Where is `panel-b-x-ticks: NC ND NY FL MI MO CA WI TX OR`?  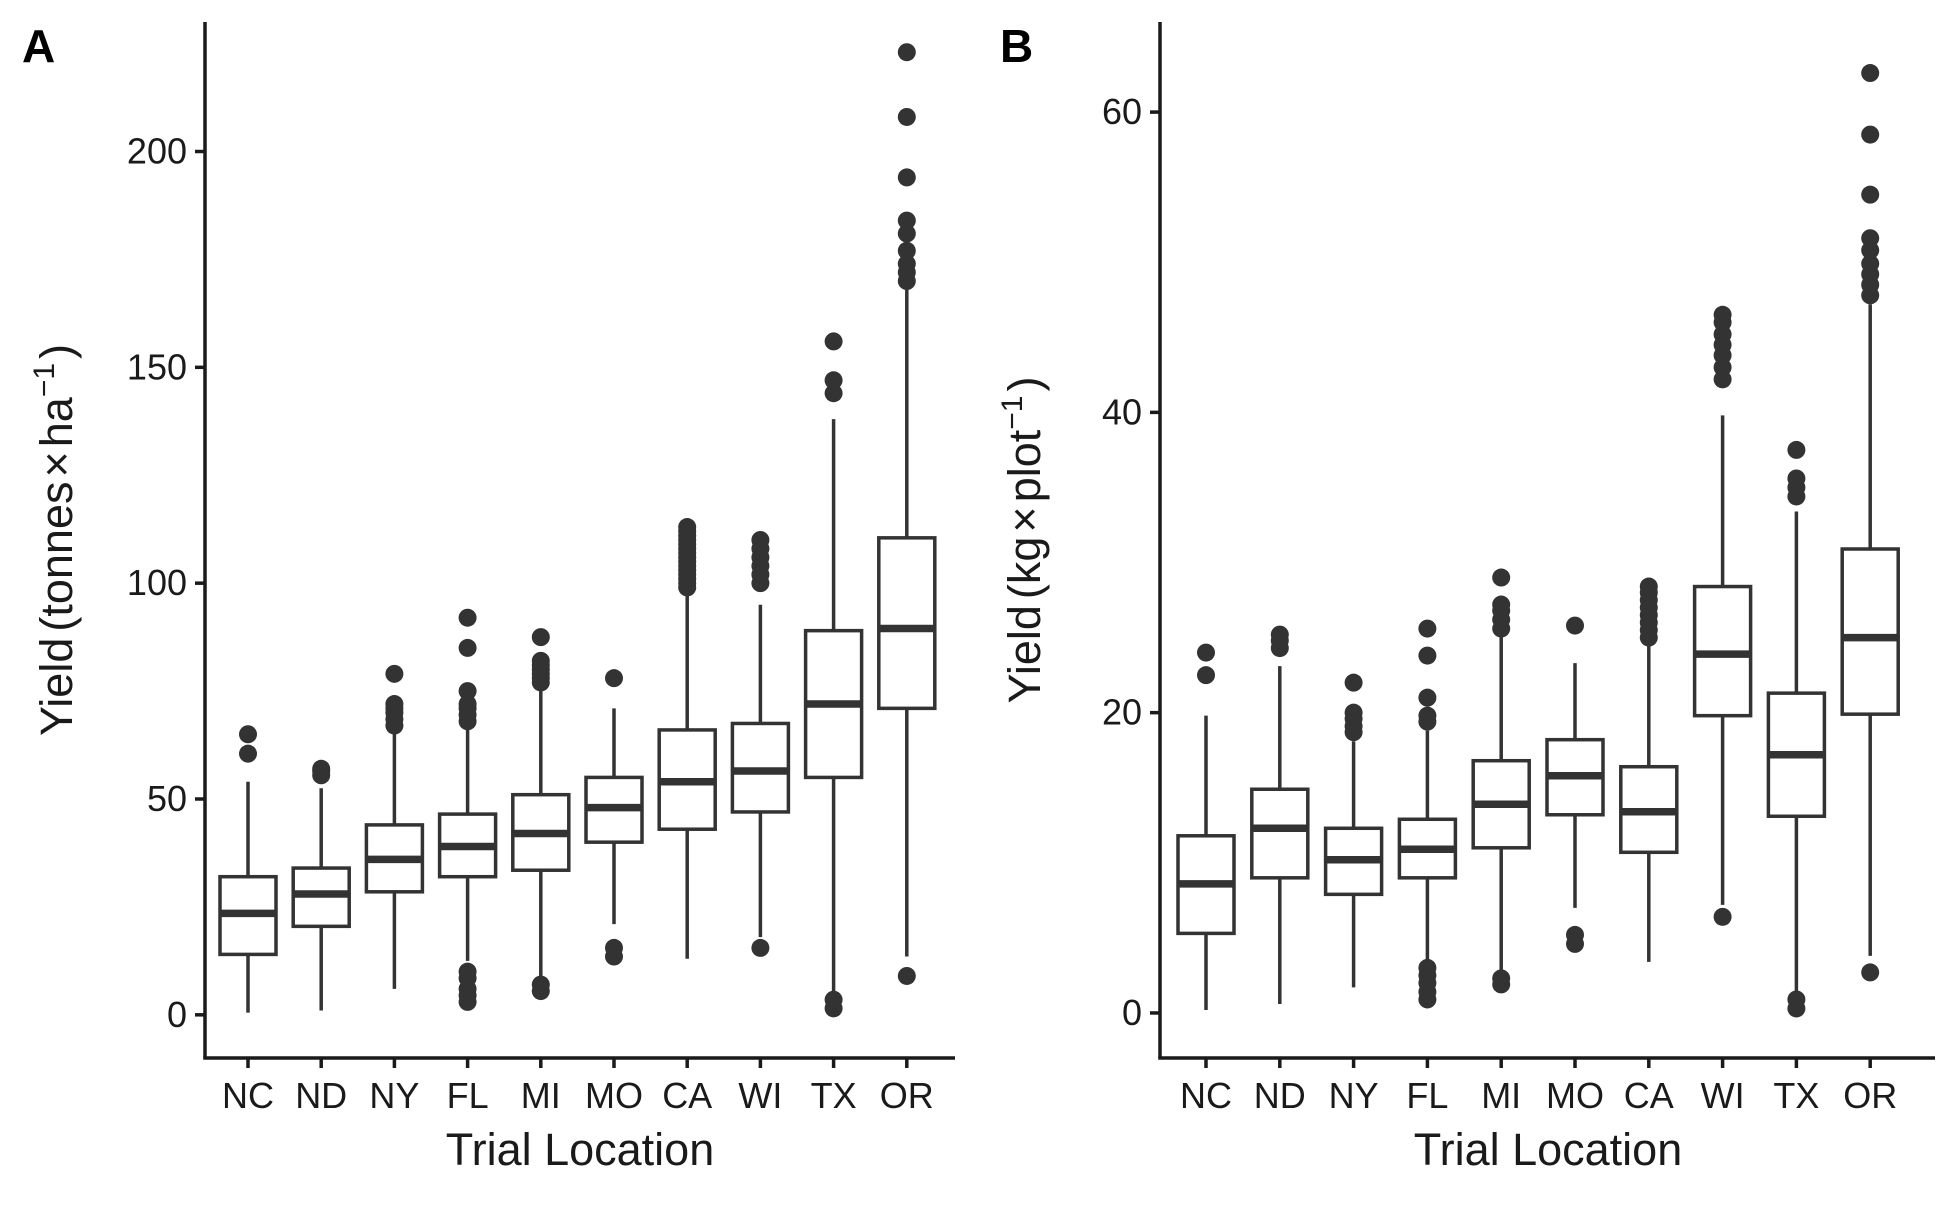
panel-b-x-ticks: NC ND NY FL MI MO CA WI TX OR is located at coordinates (1538, 1087).